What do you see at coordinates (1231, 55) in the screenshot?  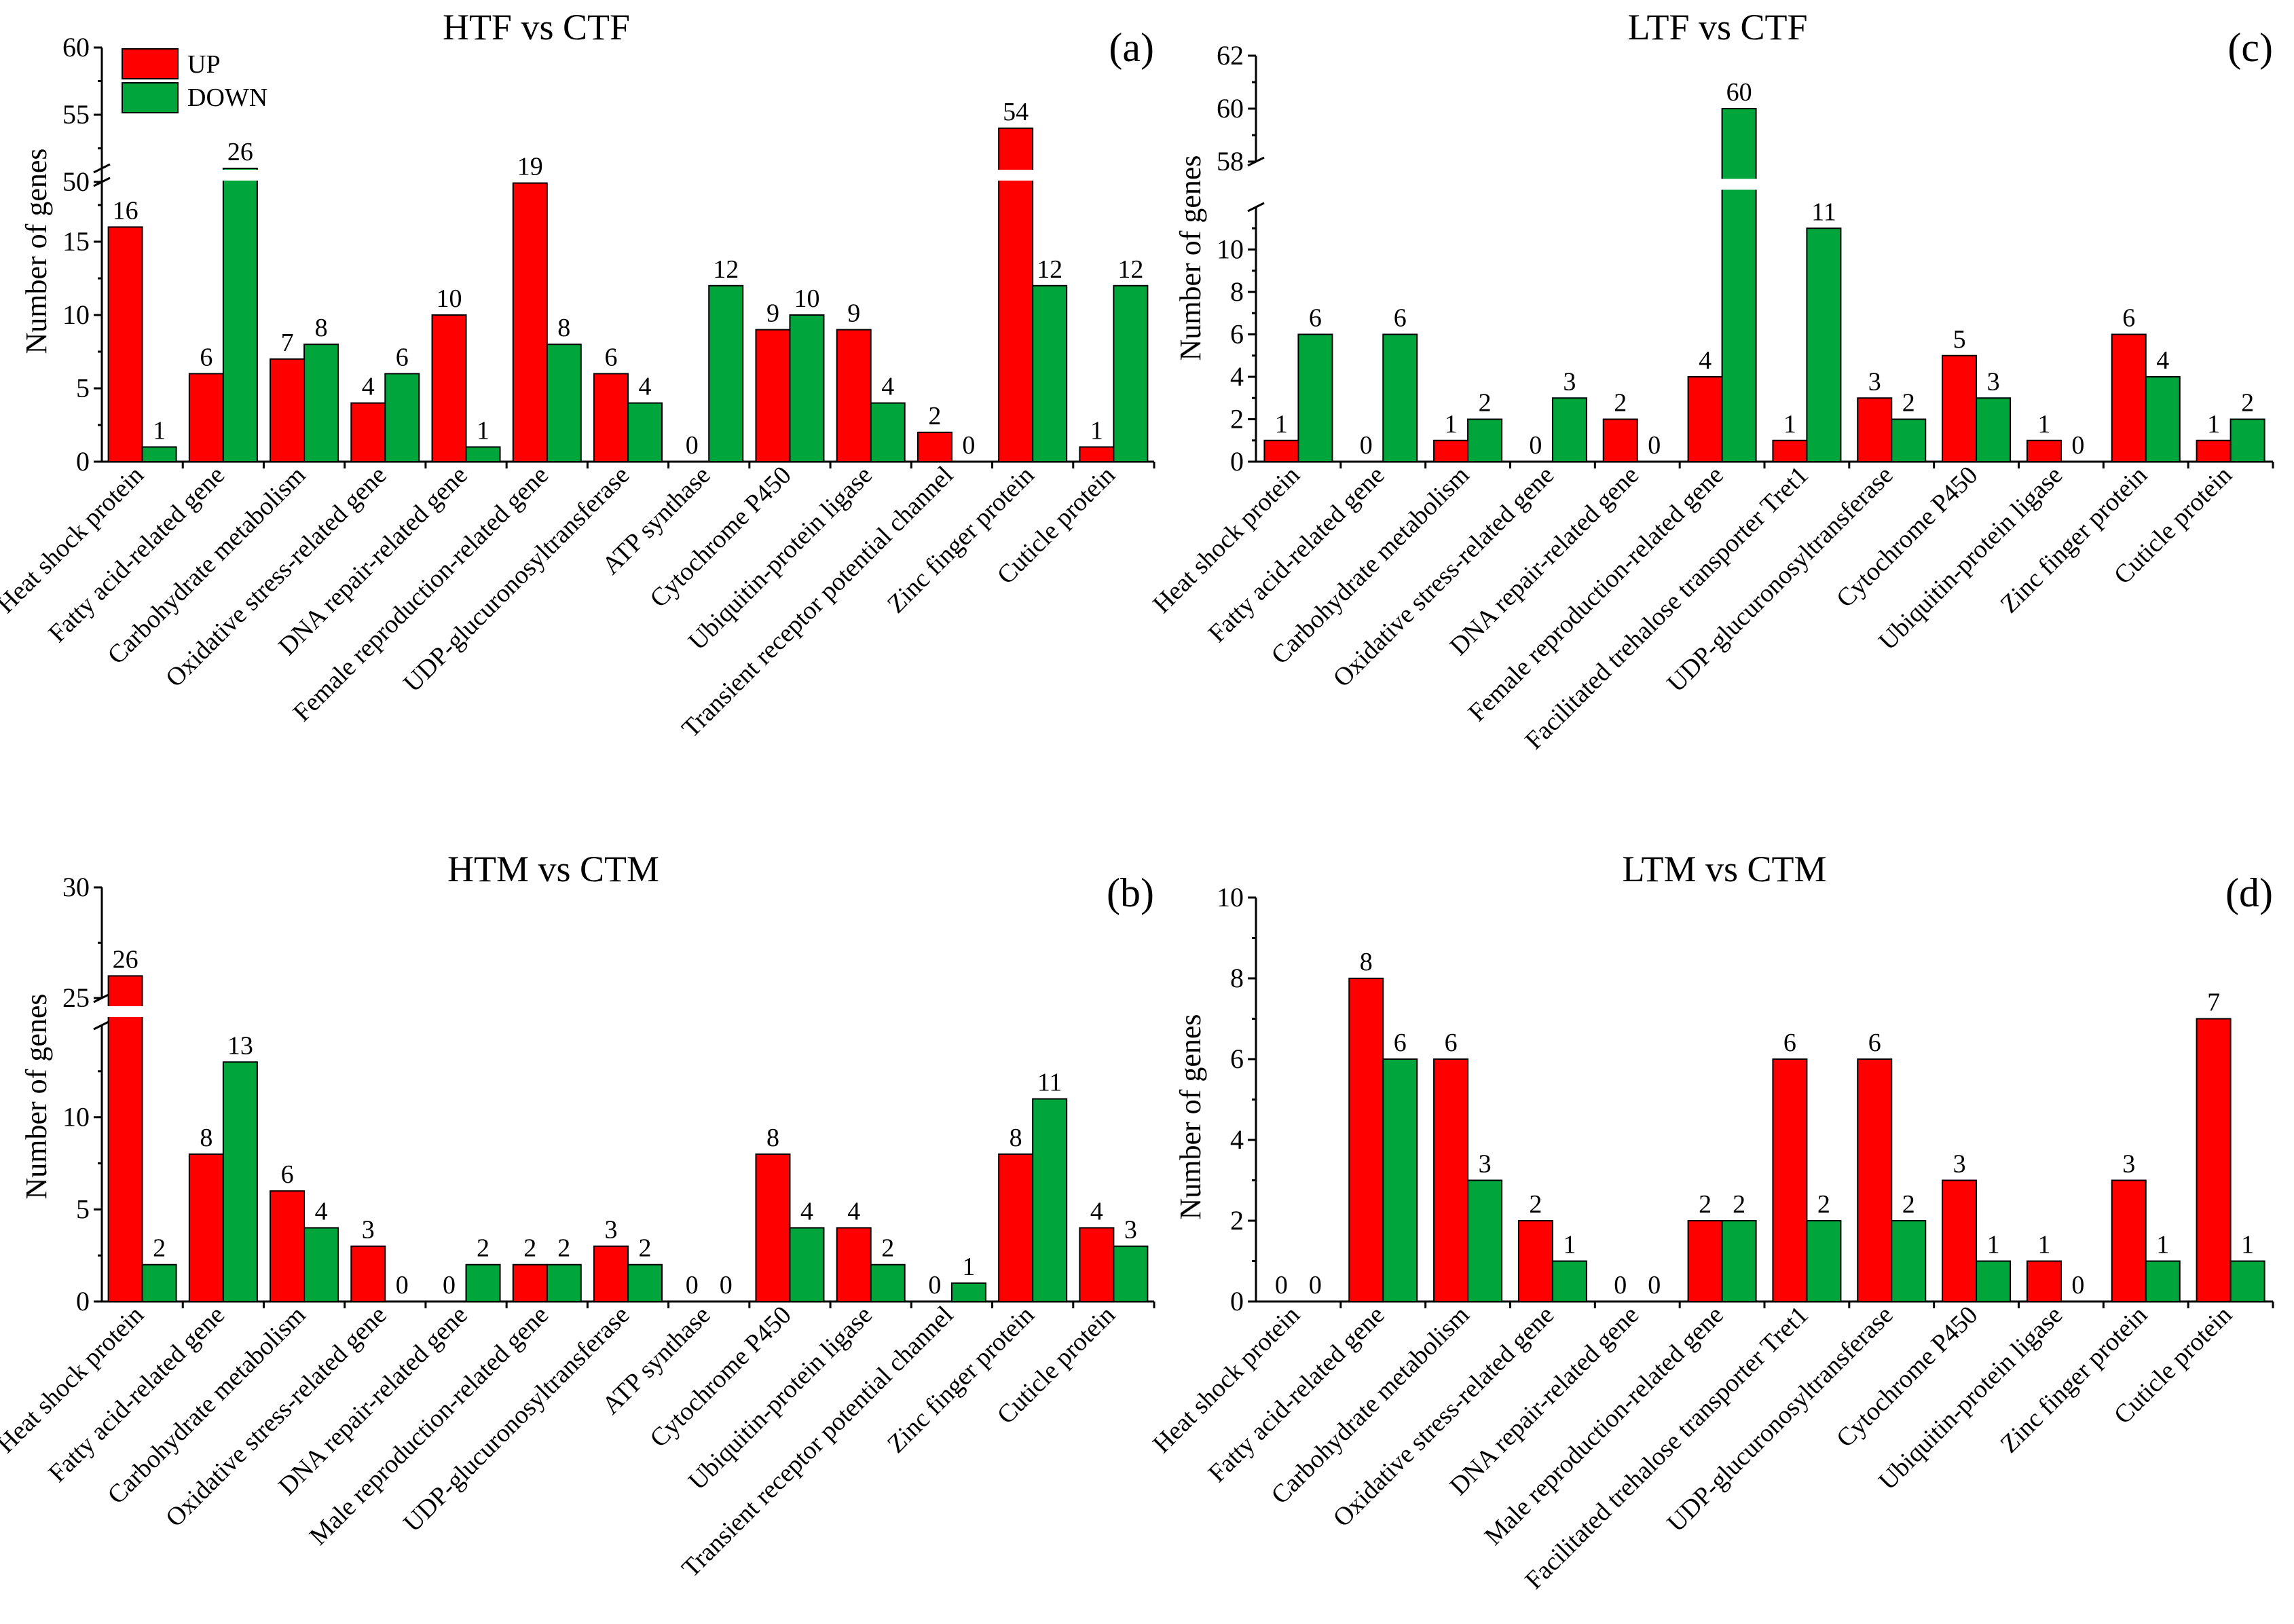 I see `y-tick-label: 62` at bounding box center [1231, 55].